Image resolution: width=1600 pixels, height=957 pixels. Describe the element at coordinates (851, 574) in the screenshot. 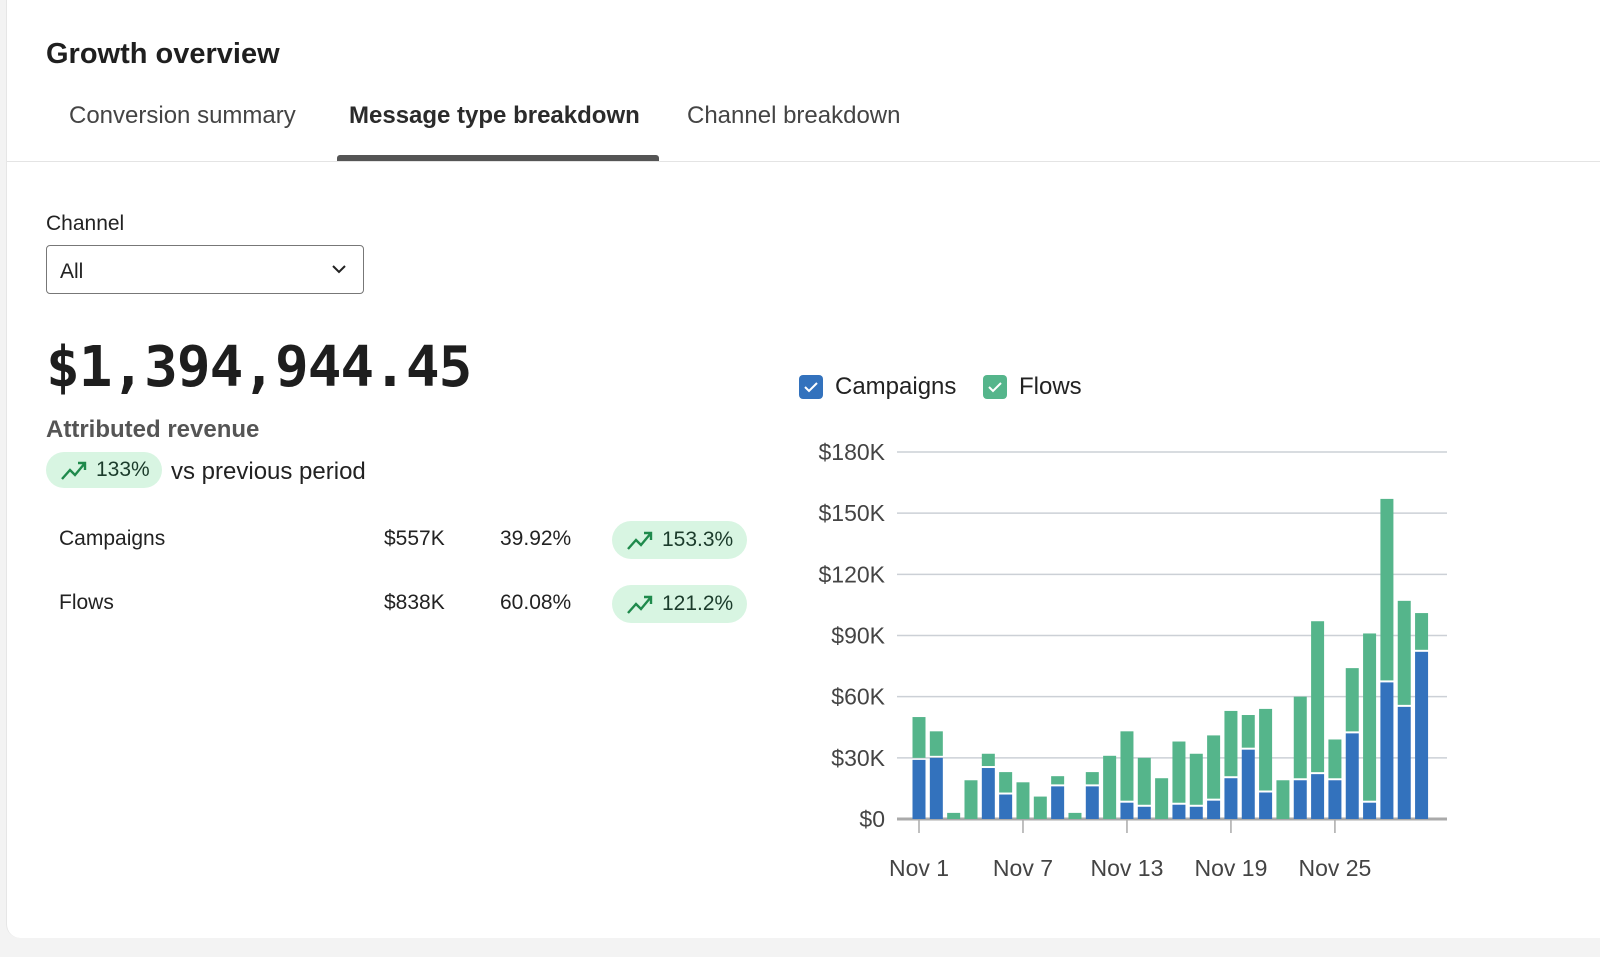

I see `y-tick-label: $120K` at that location.